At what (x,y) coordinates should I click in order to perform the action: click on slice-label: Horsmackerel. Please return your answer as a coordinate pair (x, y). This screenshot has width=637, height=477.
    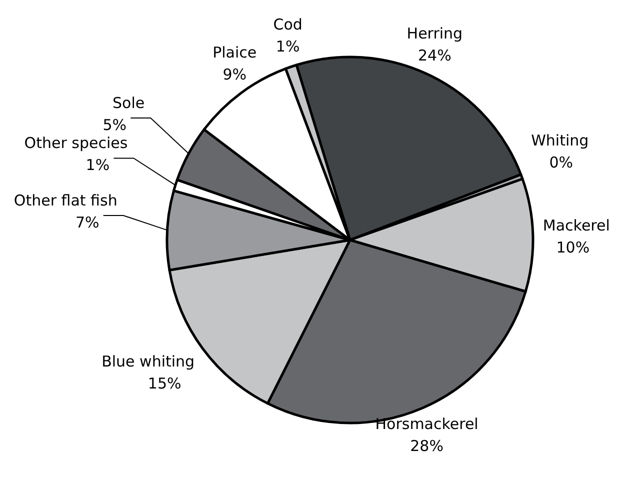
    Looking at the image, I should click on (426, 424).